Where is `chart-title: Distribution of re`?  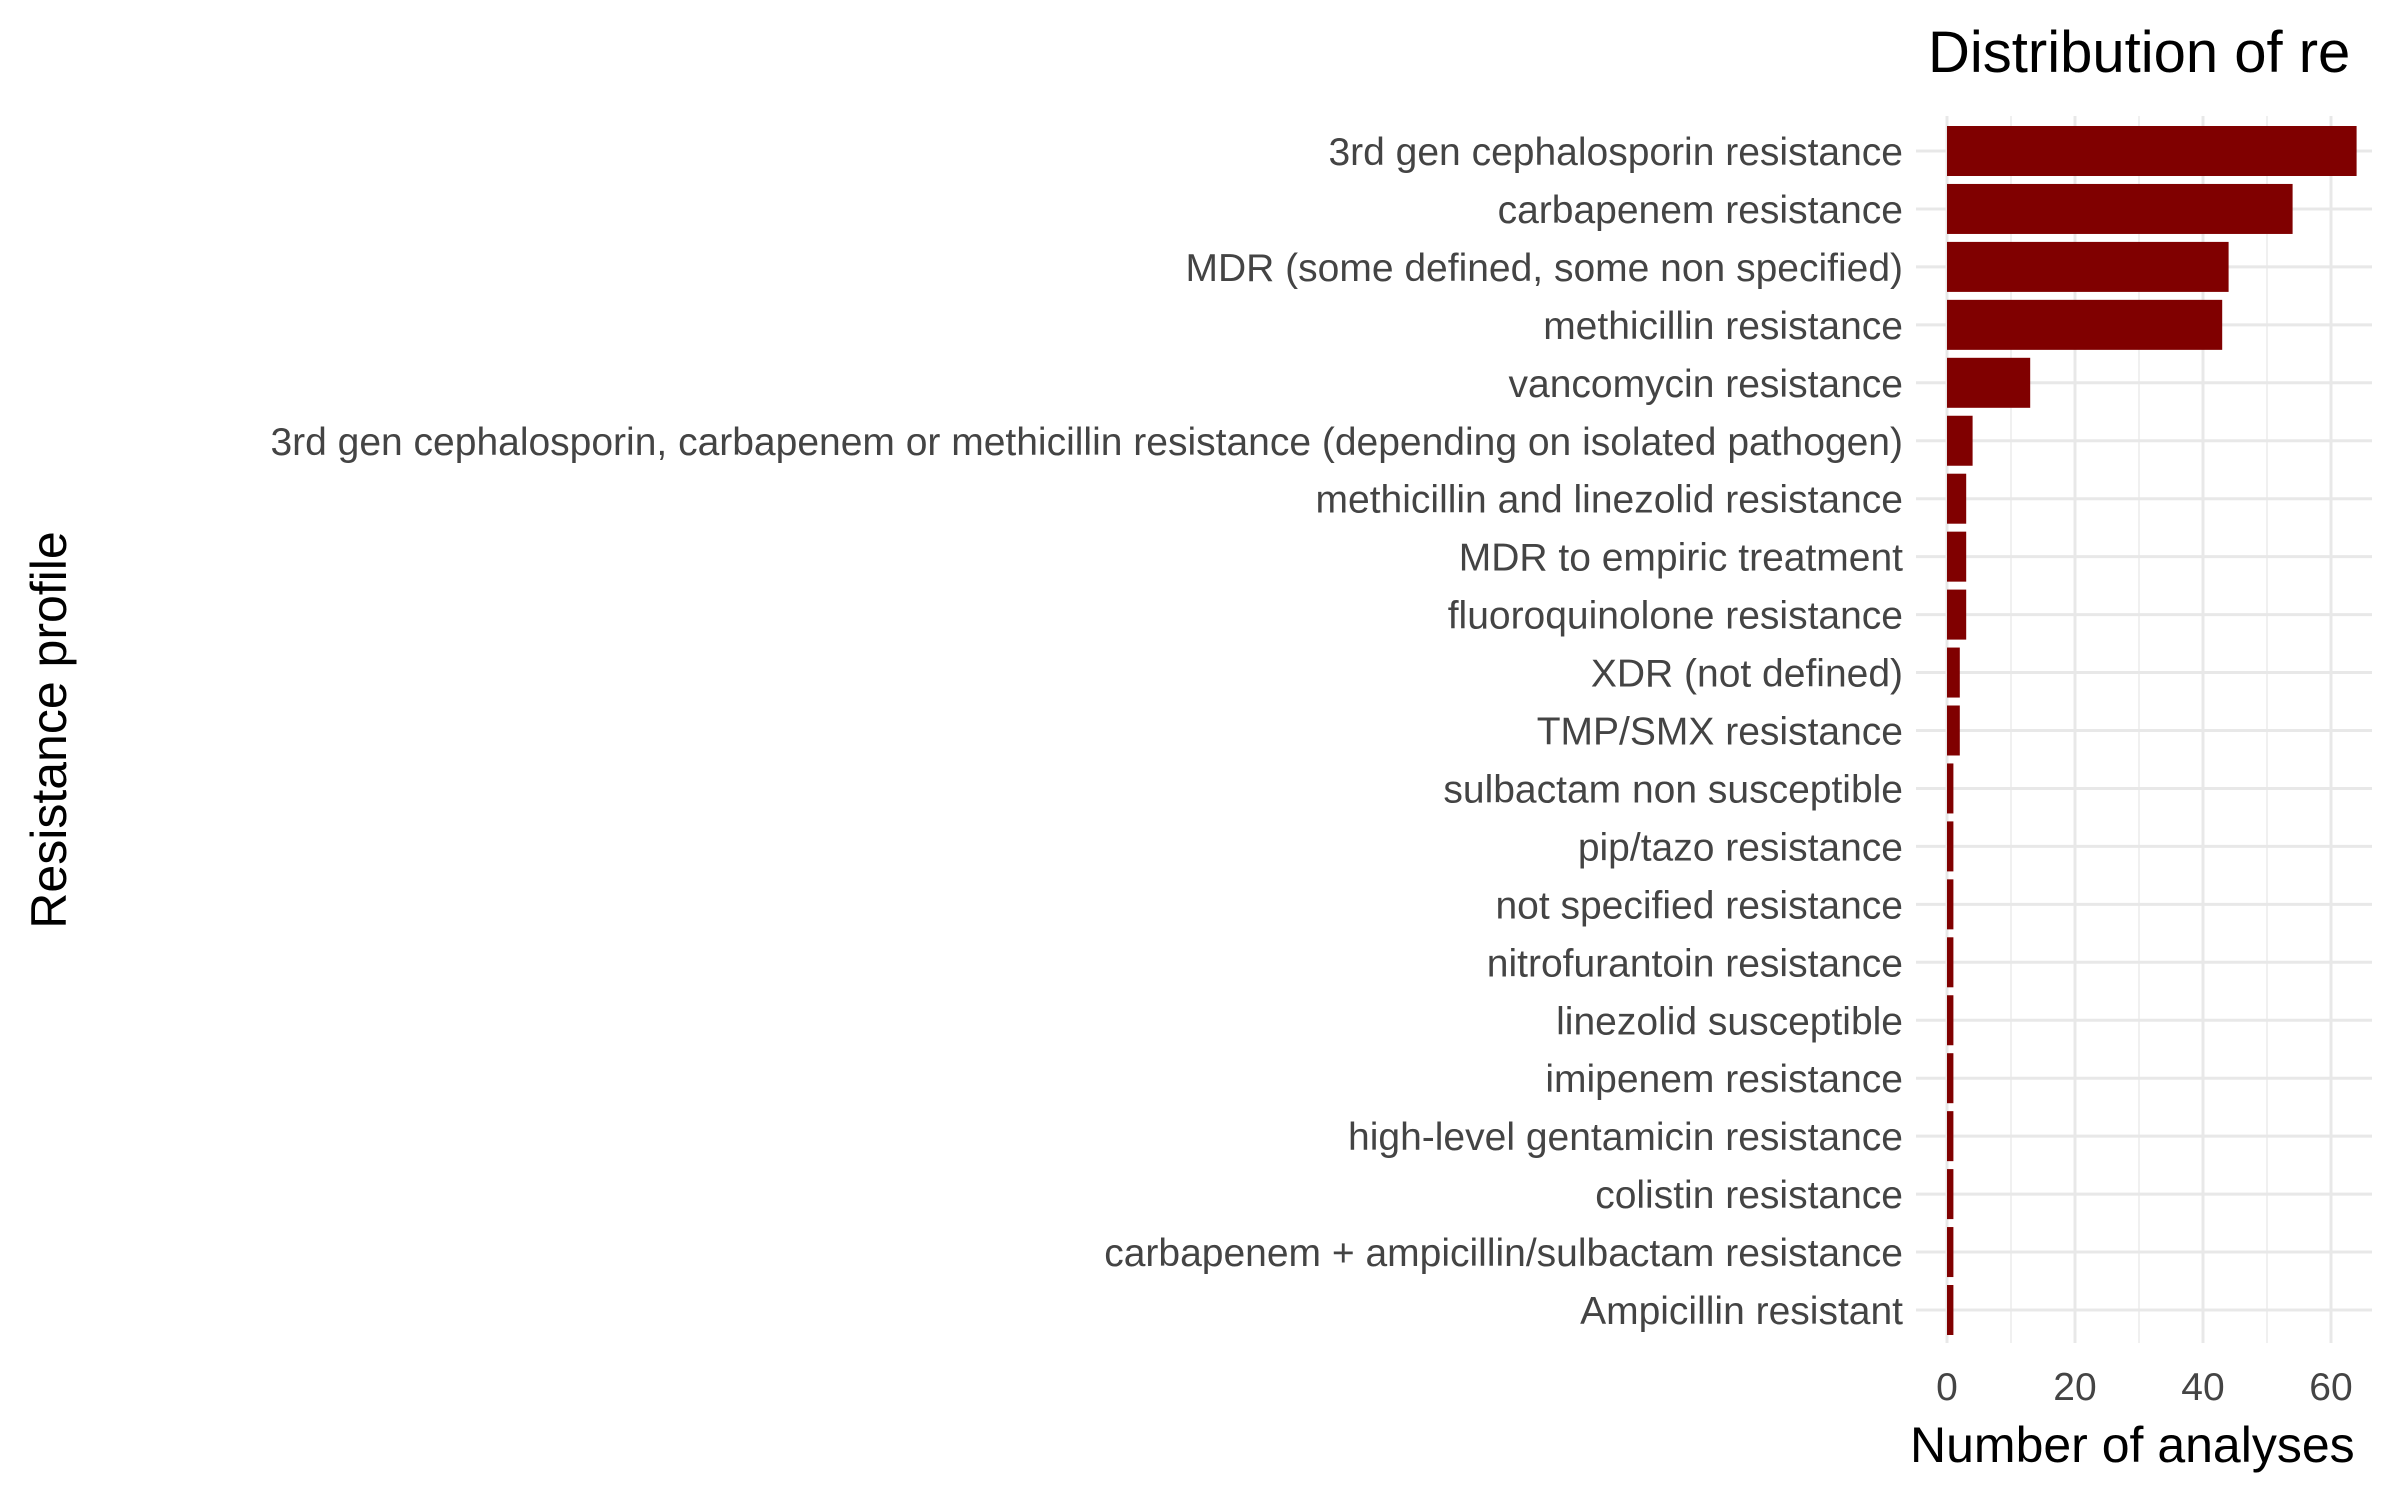
chart-title: Distribution of re is located at coordinates (2139, 52).